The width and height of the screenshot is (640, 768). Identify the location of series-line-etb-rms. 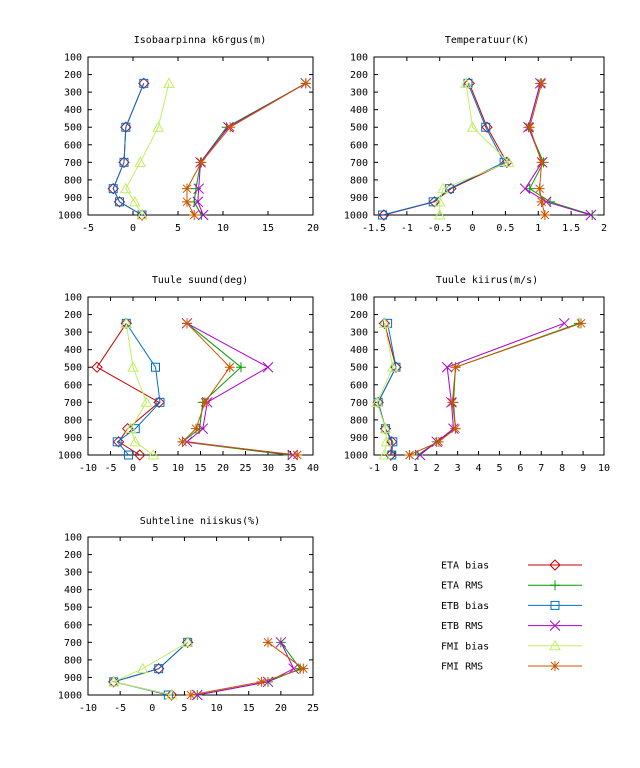
(492, 389).